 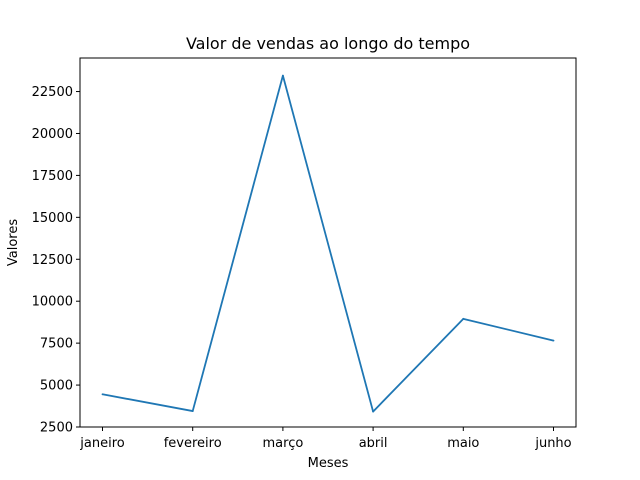 I want to click on y-tick-label: 20000, so click(x=52, y=134).